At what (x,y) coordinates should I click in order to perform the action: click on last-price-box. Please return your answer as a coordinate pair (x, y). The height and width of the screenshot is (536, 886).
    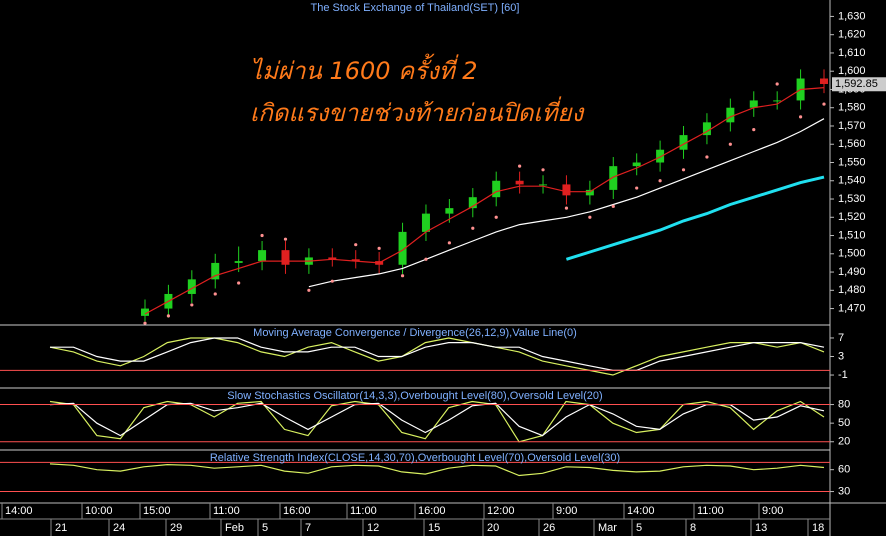
    Looking at the image, I should click on (859, 84).